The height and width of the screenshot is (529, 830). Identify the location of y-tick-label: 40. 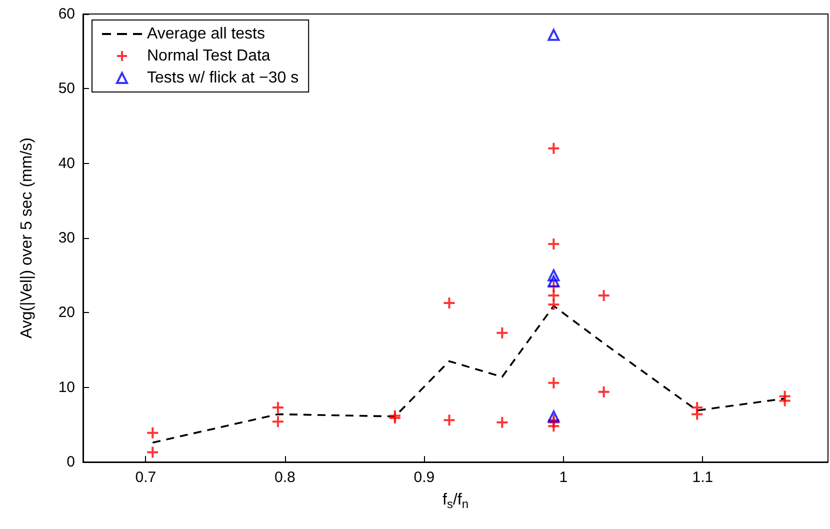
(66, 163).